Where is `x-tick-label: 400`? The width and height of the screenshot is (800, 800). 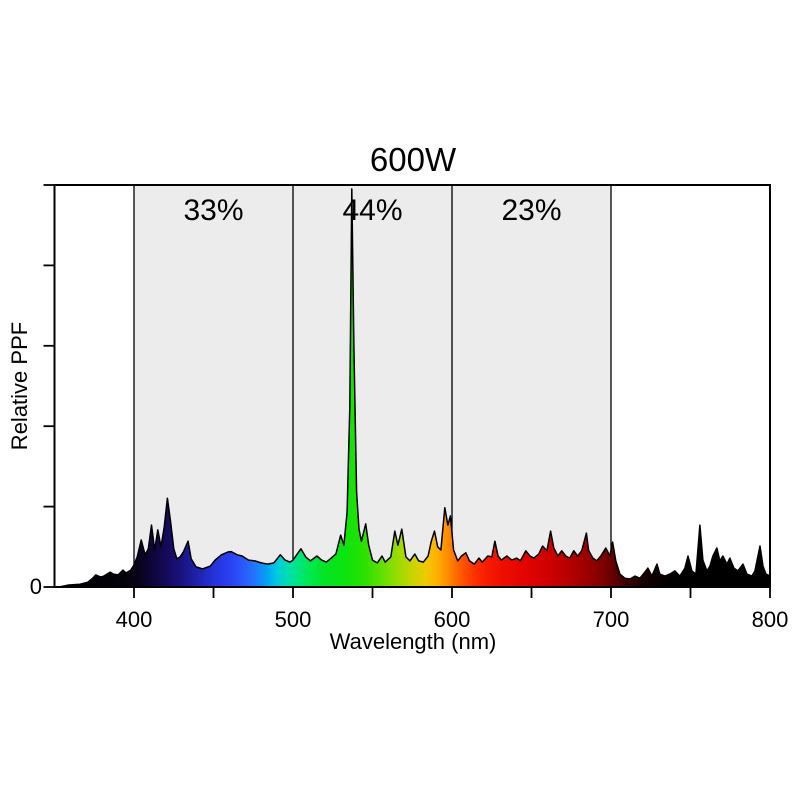 x-tick-label: 400 is located at coordinates (134, 619).